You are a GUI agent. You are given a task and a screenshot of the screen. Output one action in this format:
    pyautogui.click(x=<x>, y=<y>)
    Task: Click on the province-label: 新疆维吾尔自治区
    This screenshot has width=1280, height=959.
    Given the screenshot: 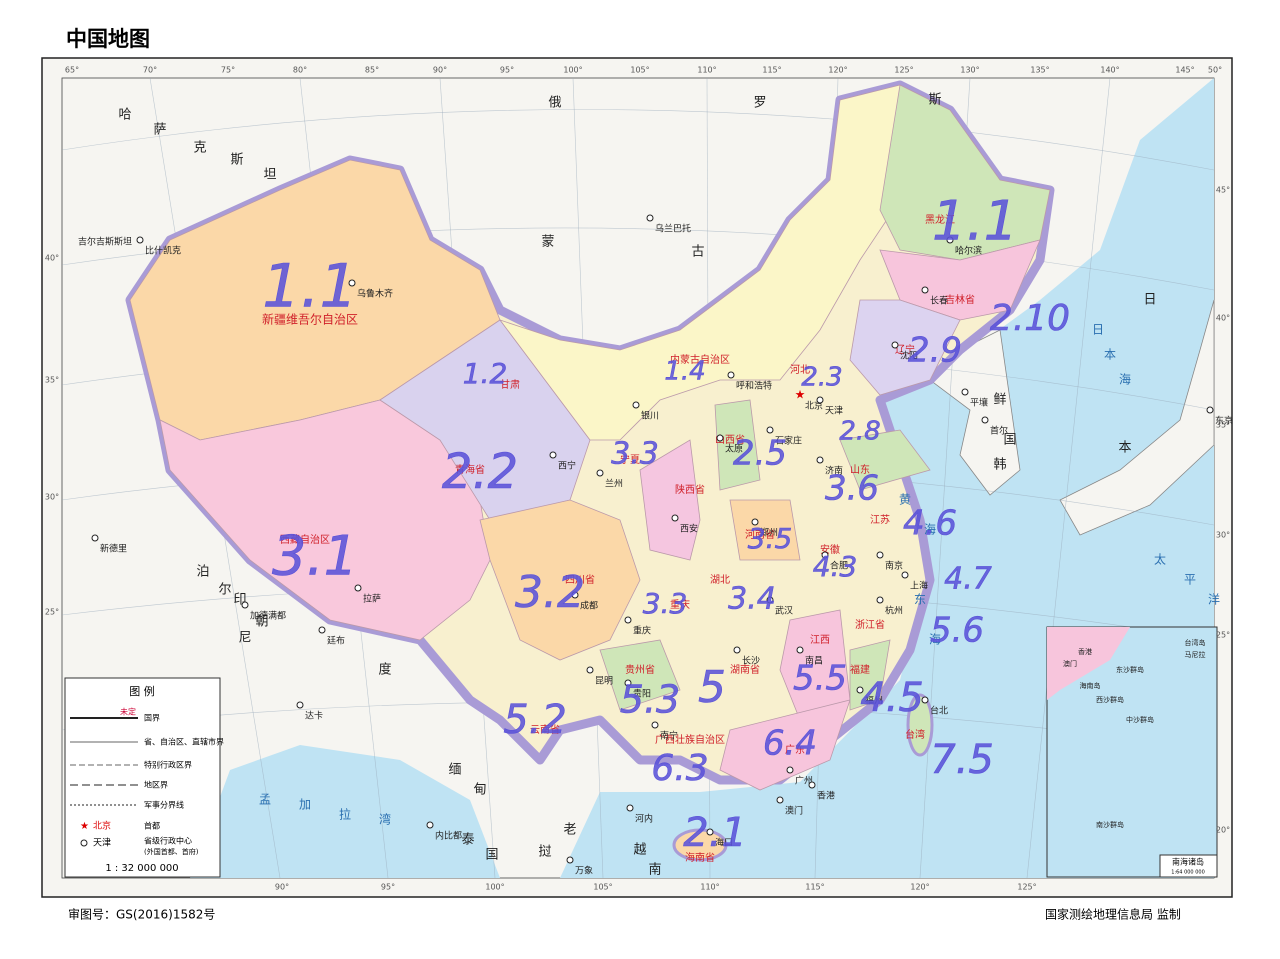 What is the action you would take?
    pyautogui.click(x=310, y=319)
    